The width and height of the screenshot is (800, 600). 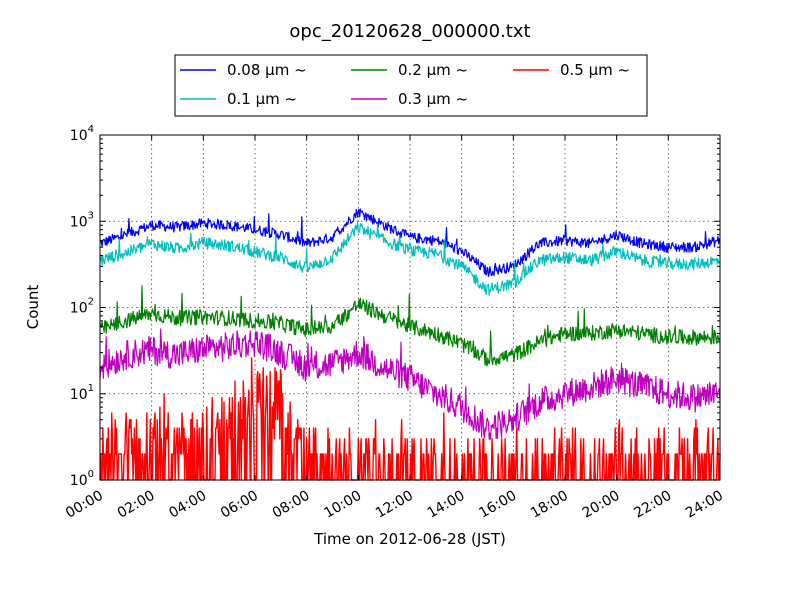 I want to click on legend-label: 0.08 μm ~, so click(x=267, y=70).